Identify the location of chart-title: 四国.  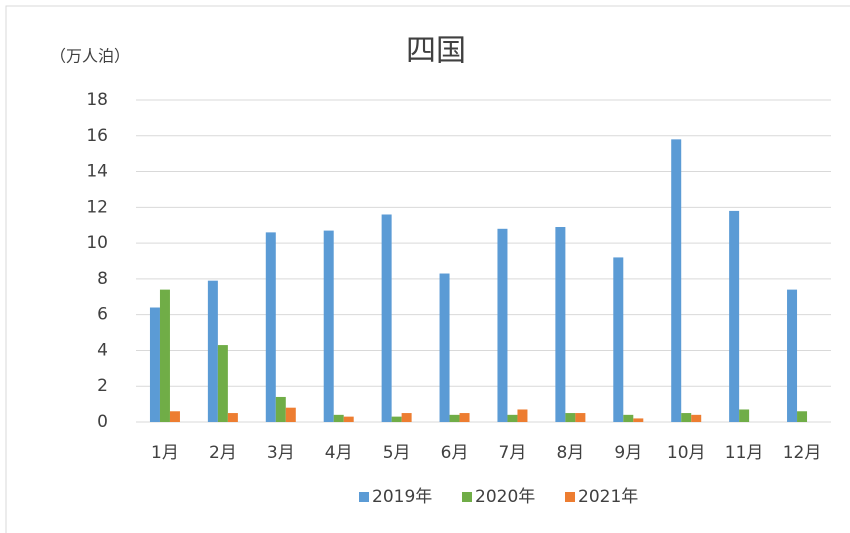
(436, 51).